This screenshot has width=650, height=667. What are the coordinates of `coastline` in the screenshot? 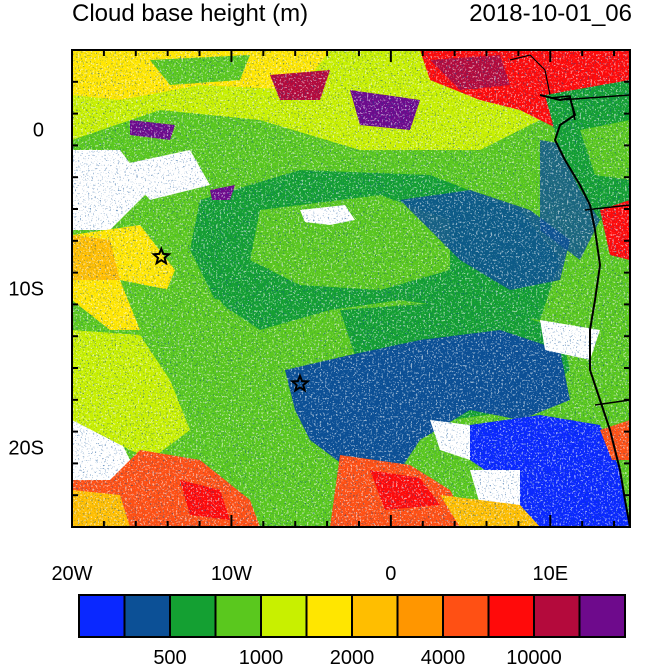 It's located at (584, 310).